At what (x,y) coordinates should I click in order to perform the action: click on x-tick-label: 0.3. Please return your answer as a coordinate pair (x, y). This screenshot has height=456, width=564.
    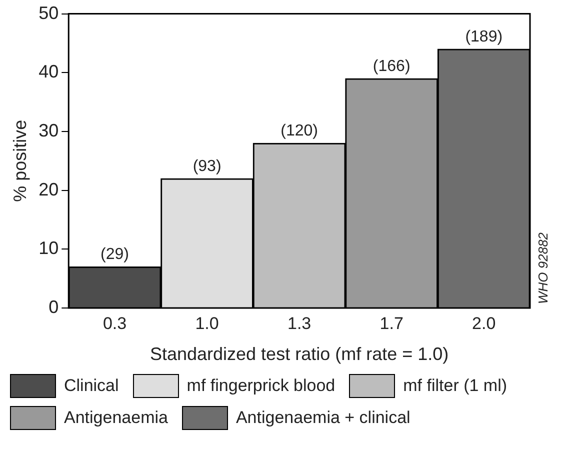
    Looking at the image, I should click on (114, 323).